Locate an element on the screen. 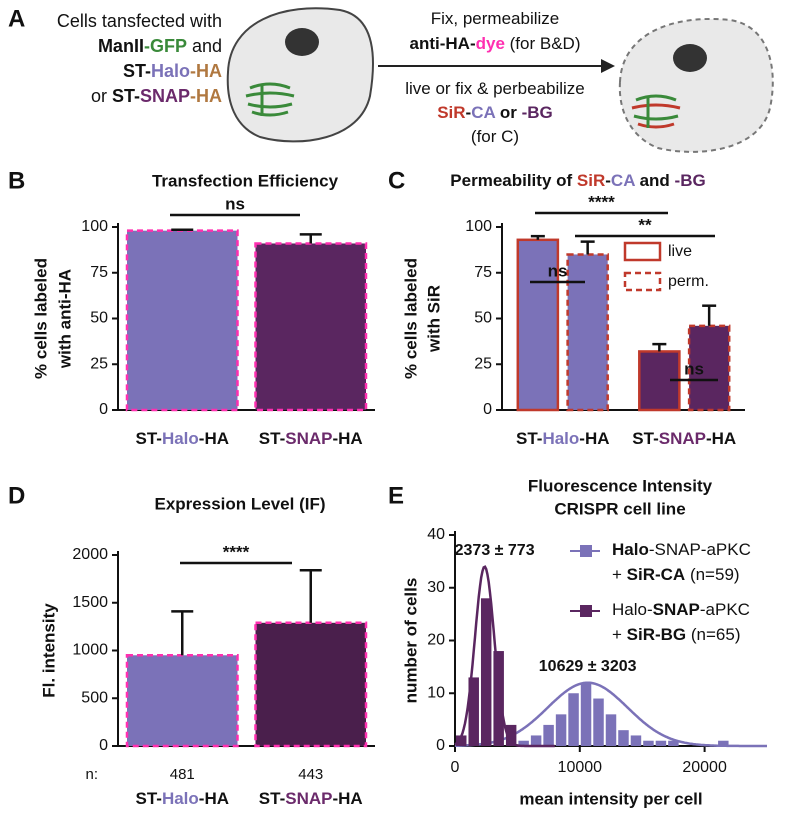 Image resolution: width=800 pixels, height=815 pixels. chart-title-part: - is located at coordinates (608, 180).